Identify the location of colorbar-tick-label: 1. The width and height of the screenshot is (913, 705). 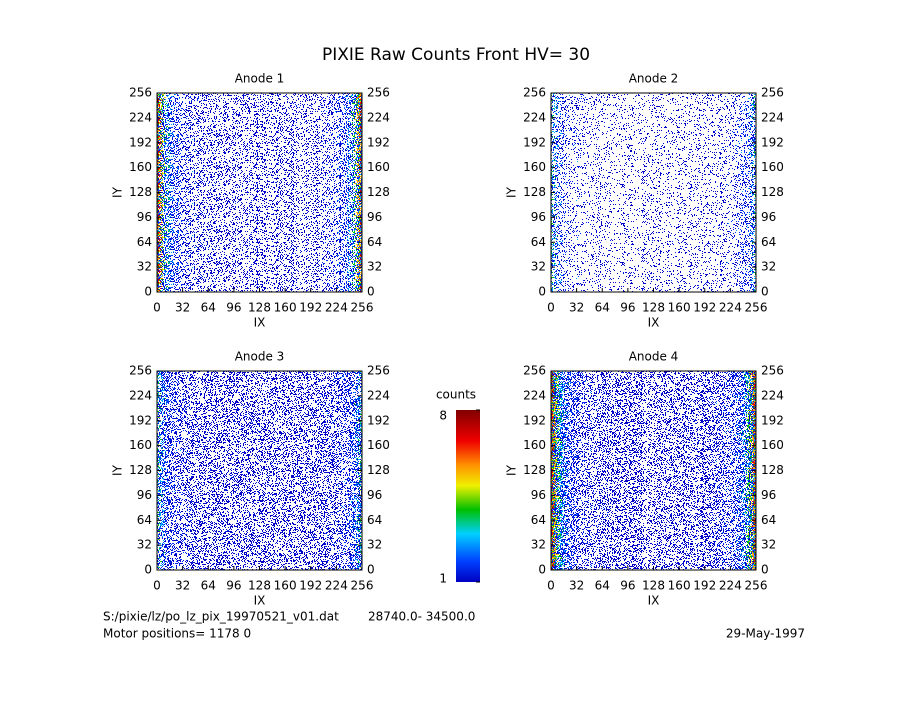
(443, 579).